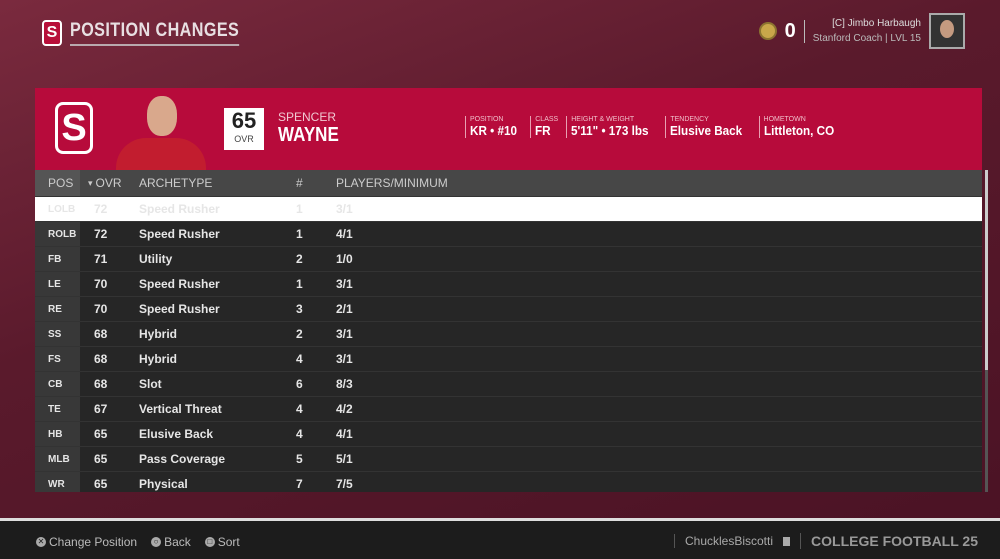 The height and width of the screenshot is (559, 1000). Describe the element at coordinates (57, 459) in the screenshot. I see `cell-pos: MLB` at that location.